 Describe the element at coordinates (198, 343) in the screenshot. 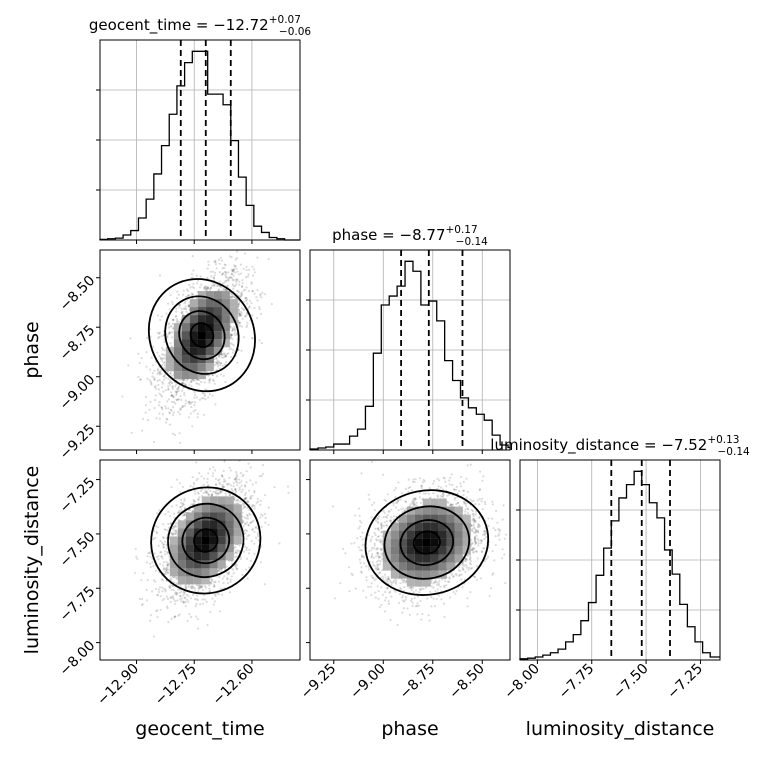

I see `panel-geocent_time-vs-phase` at that location.